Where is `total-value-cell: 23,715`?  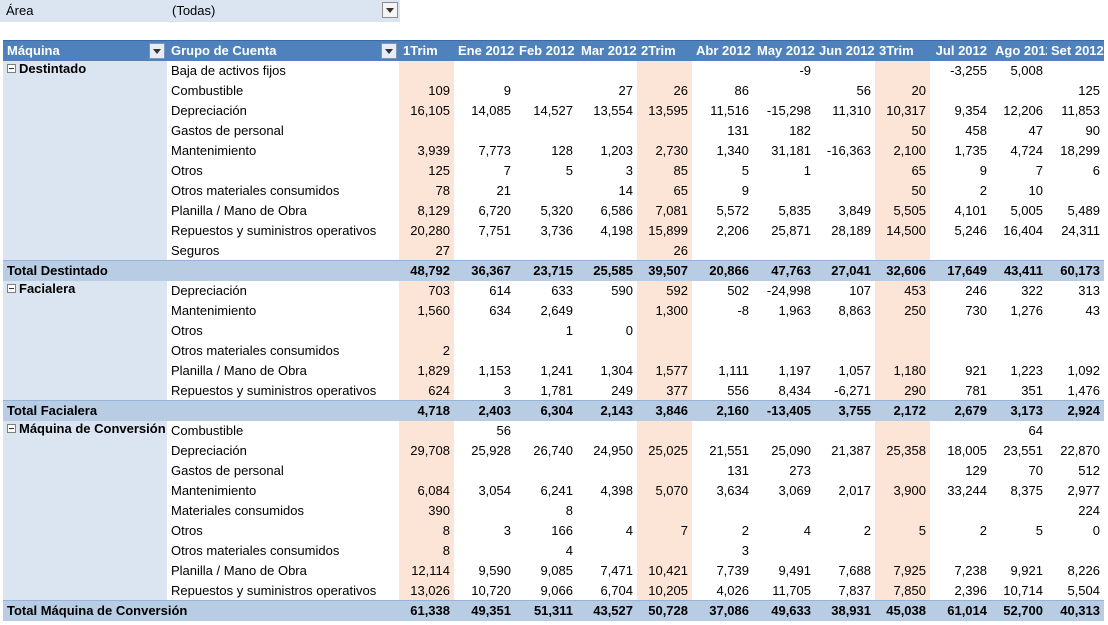
total-value-cell: 23,715 is located at coordinates (546, 270).